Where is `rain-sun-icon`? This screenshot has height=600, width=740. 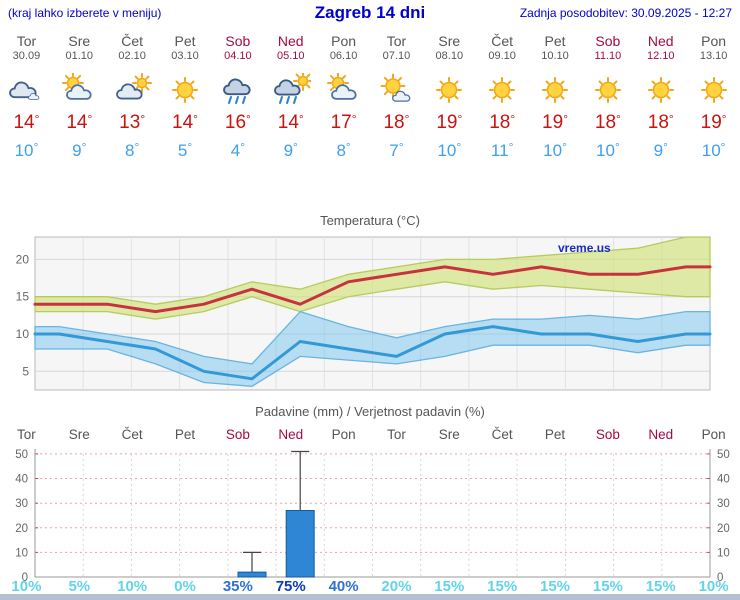 rain-sun-icon is located at coordinates (290, 90).